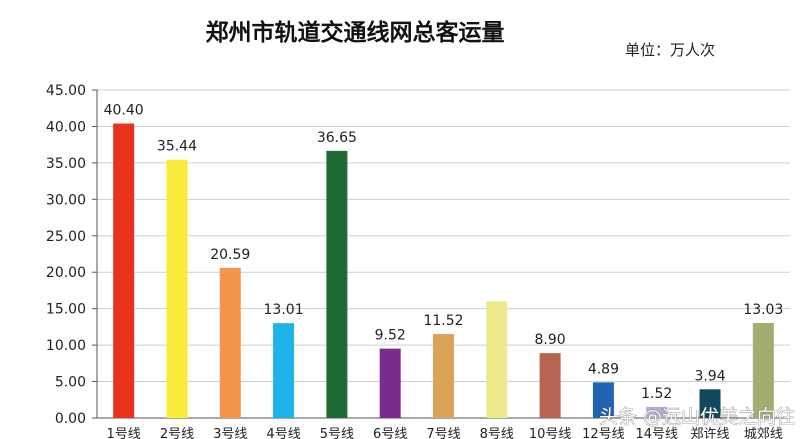 The height and width of the screenshot is (439, 809). Describe the element at coordinates (66, 200) in the screenshot. I see `y-tick-label: 30.00` at that location.